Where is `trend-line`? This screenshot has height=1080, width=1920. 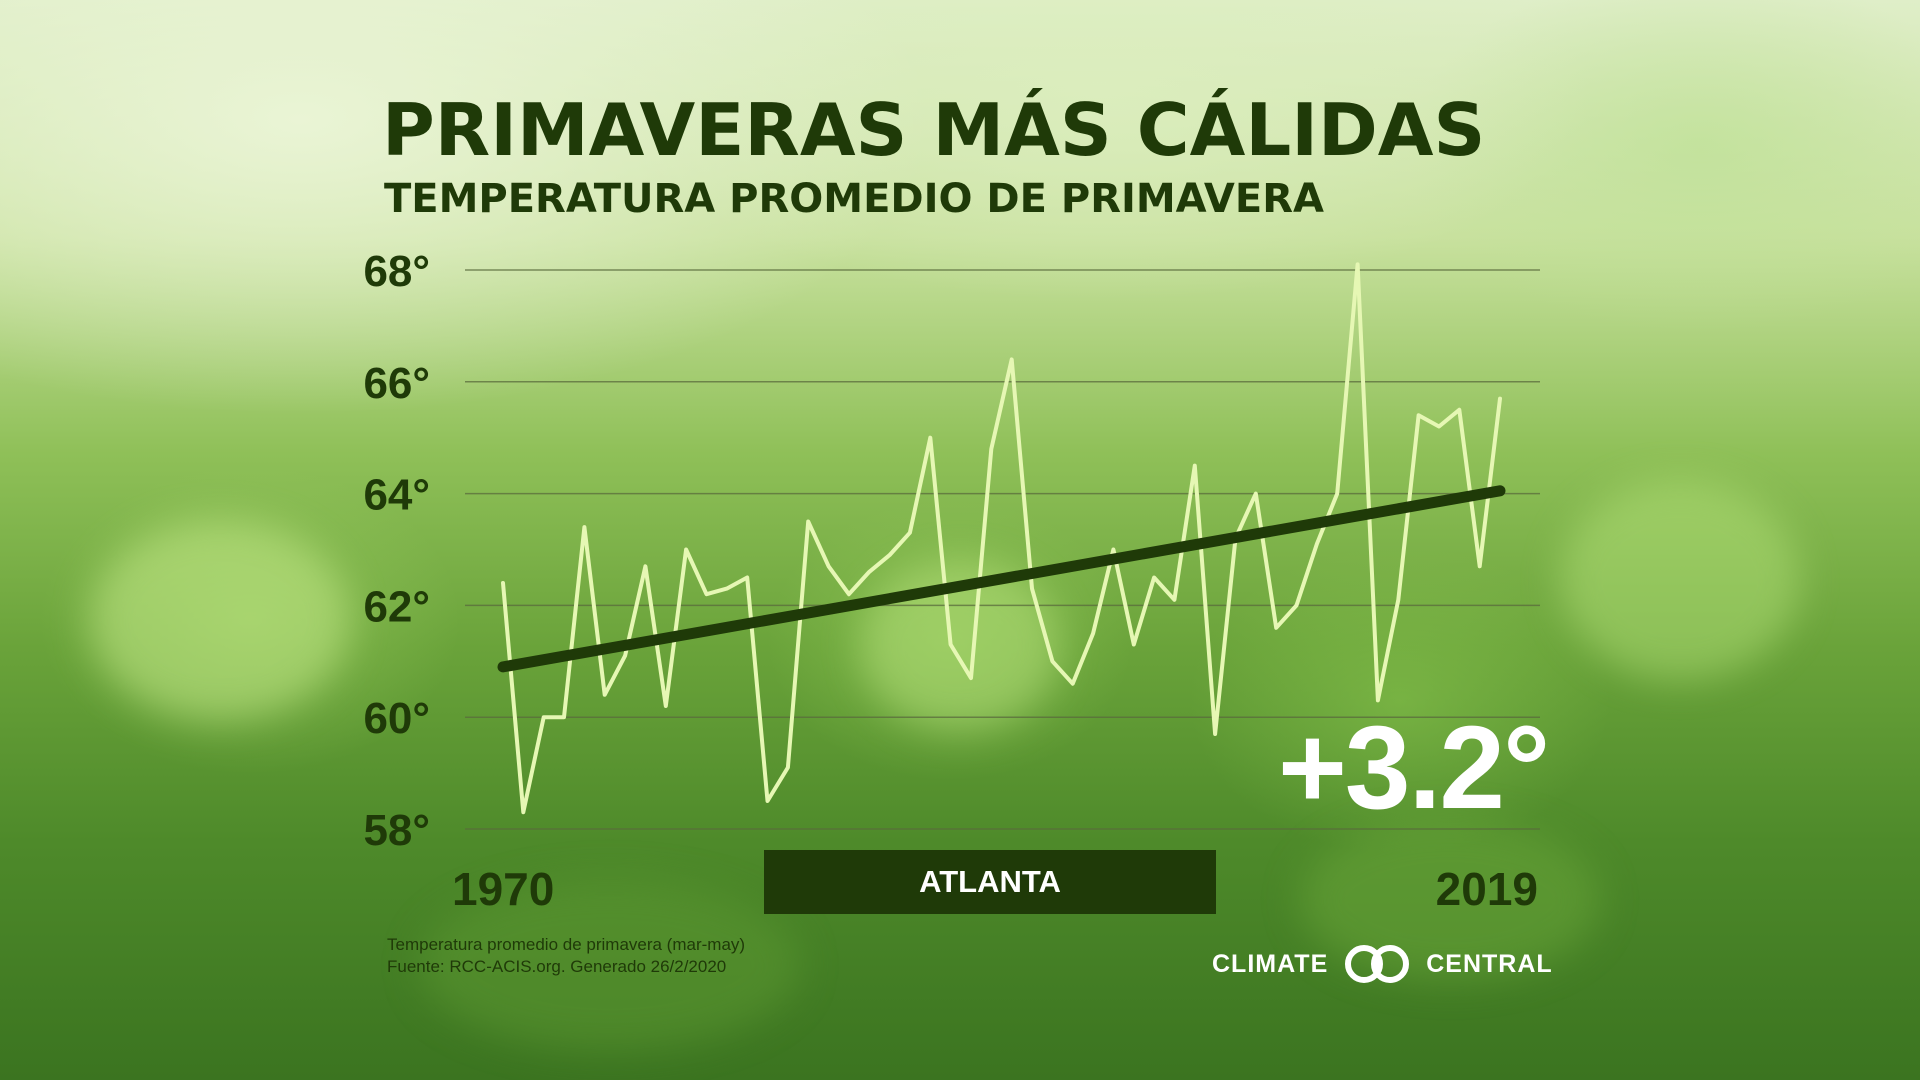
trend-line is located at coordinates (1001, 579).